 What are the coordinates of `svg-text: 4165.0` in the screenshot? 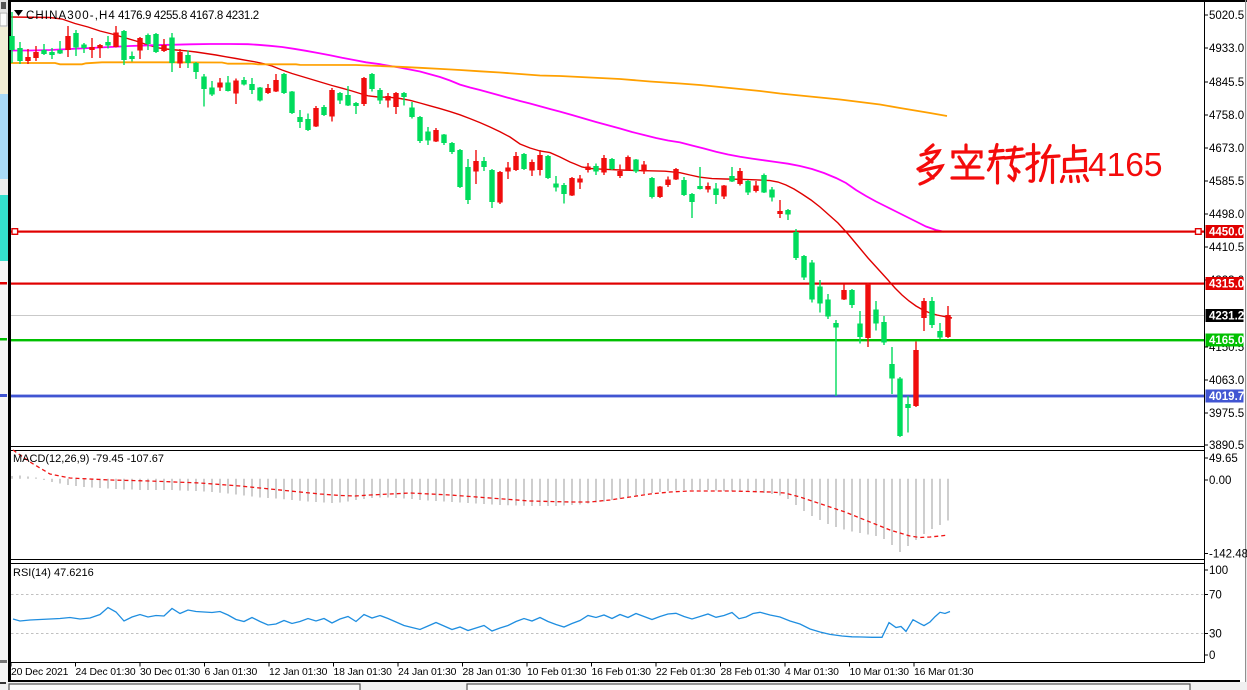 It's located at (1226, 341).